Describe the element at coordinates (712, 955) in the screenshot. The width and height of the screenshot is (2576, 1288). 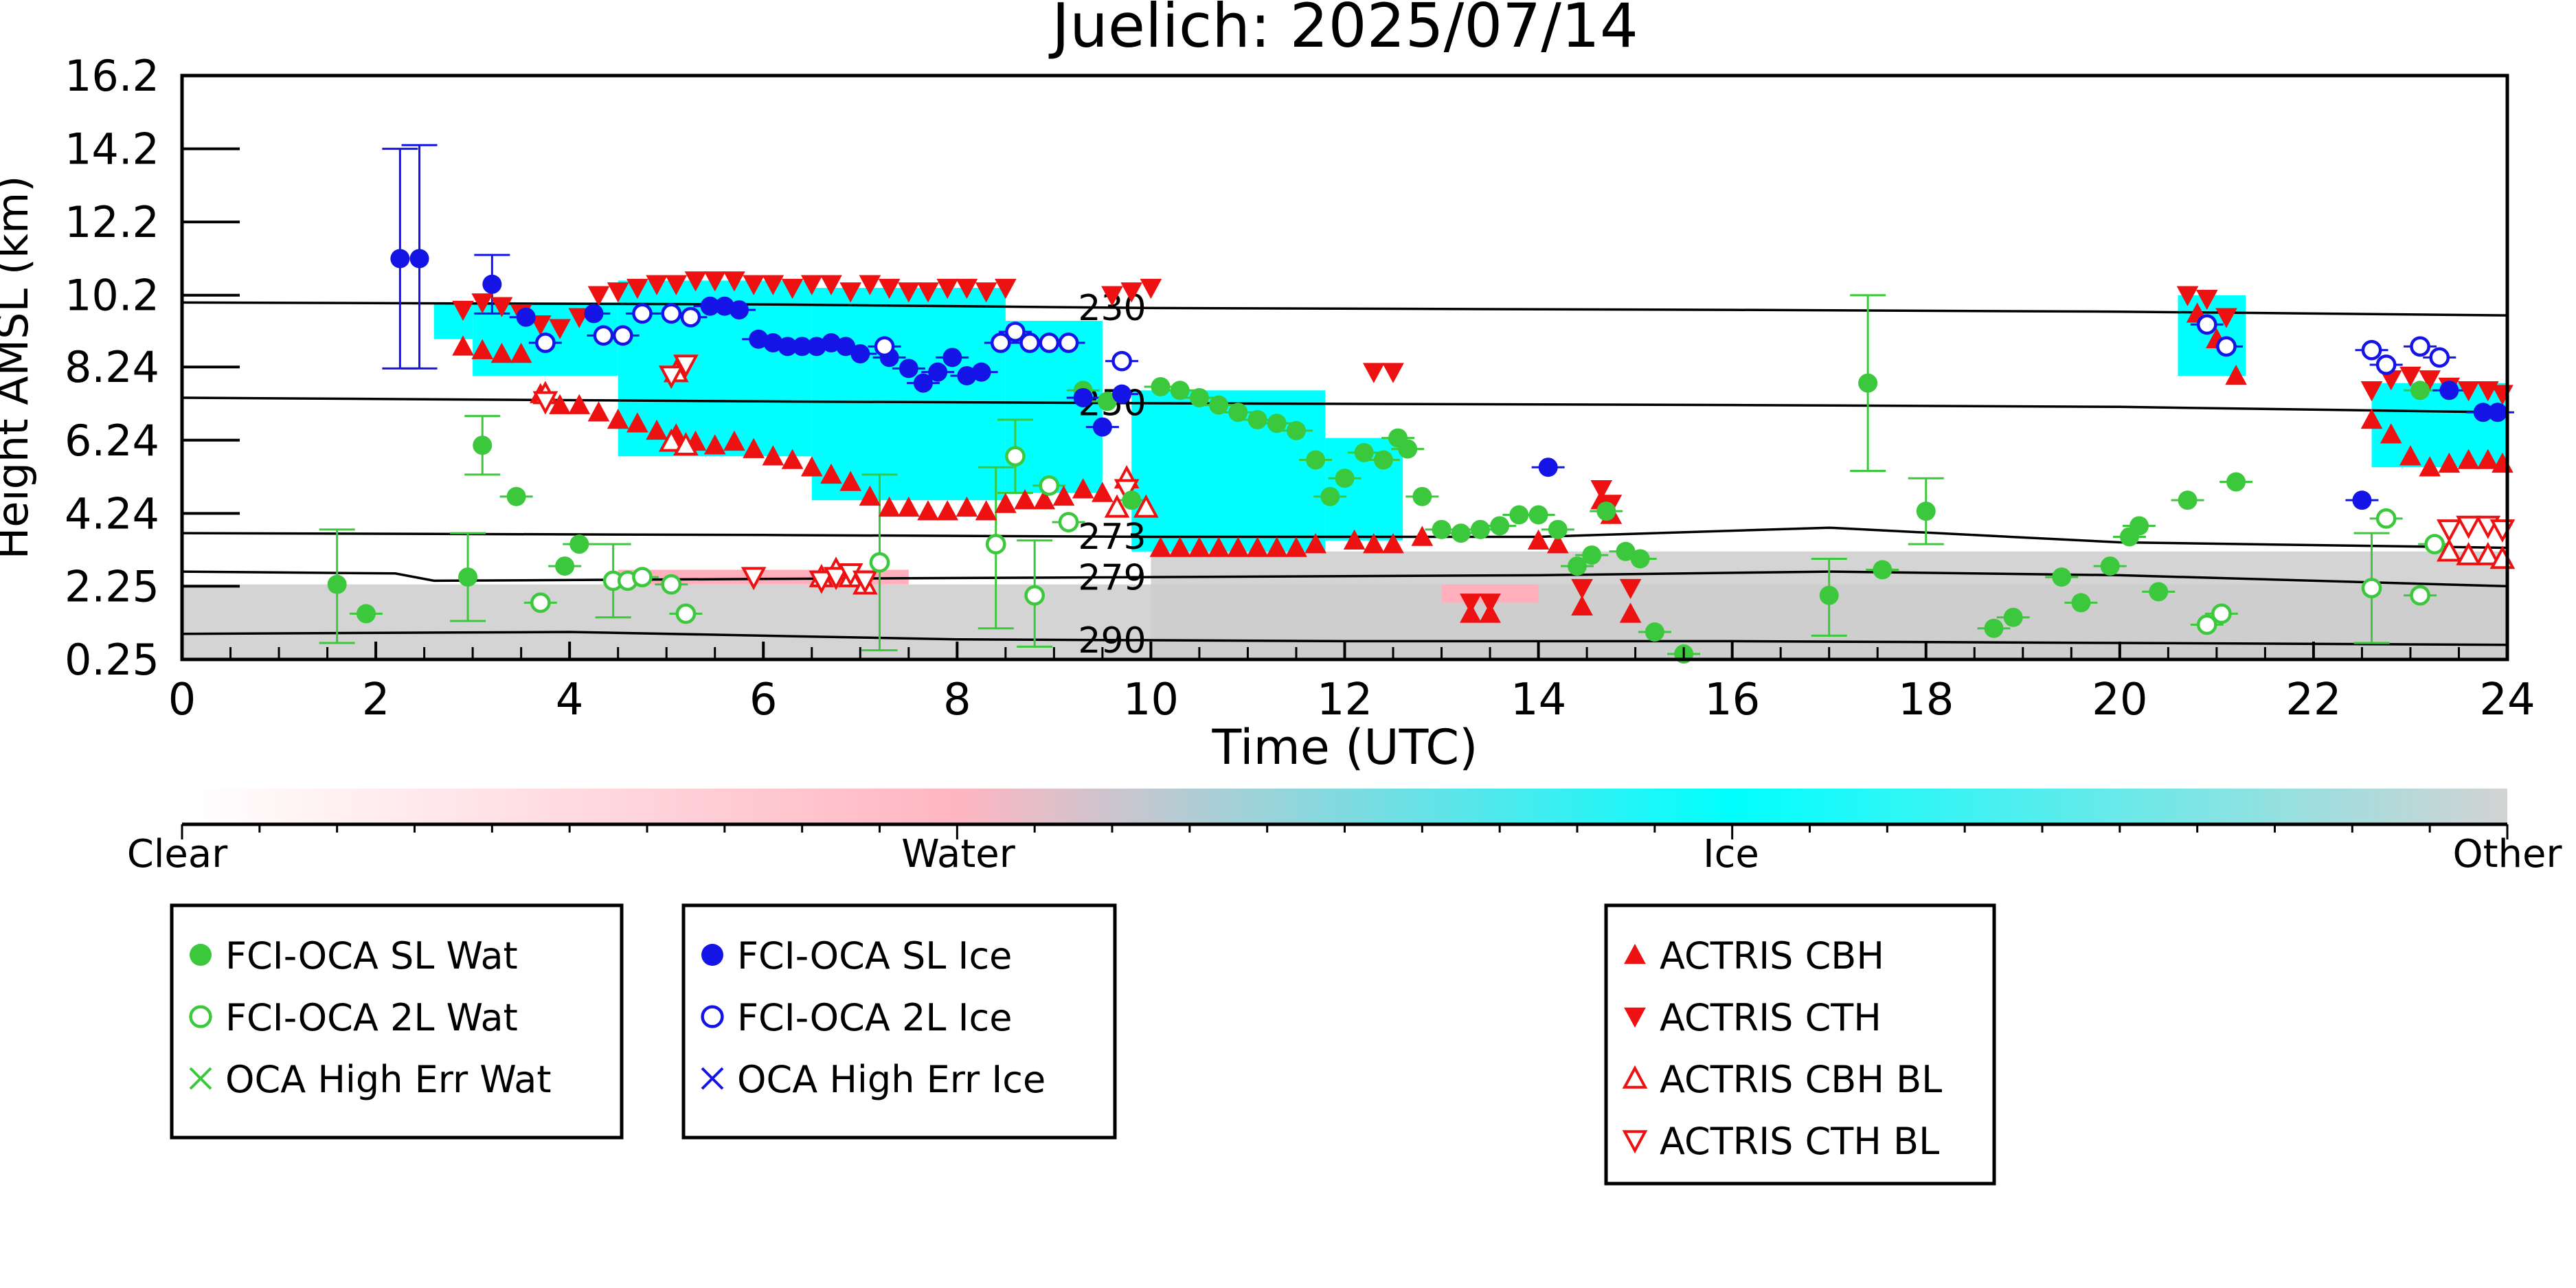
I see `legend-marker-fci-oca-sl-ice` at that location.